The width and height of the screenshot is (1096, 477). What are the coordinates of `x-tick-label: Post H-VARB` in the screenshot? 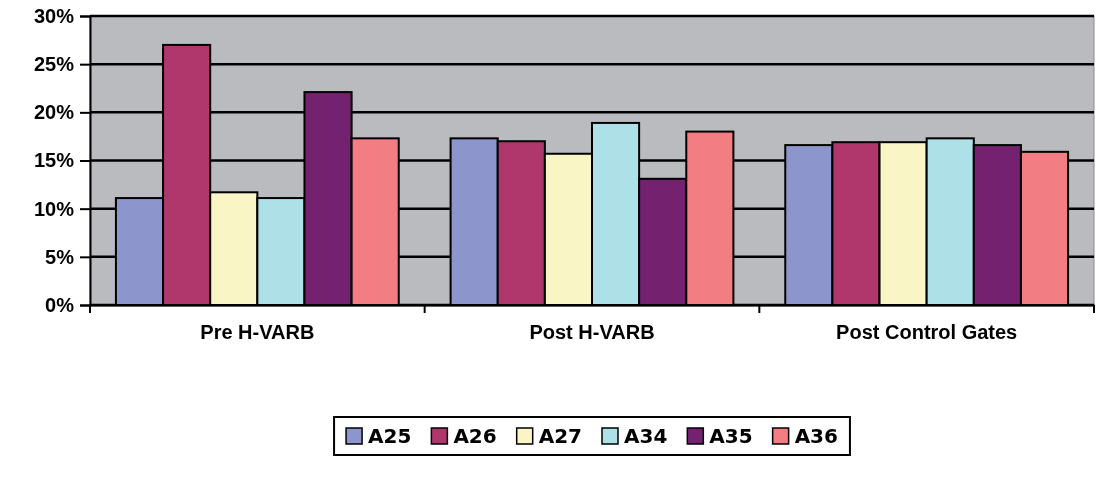 It's located at (592, 332).